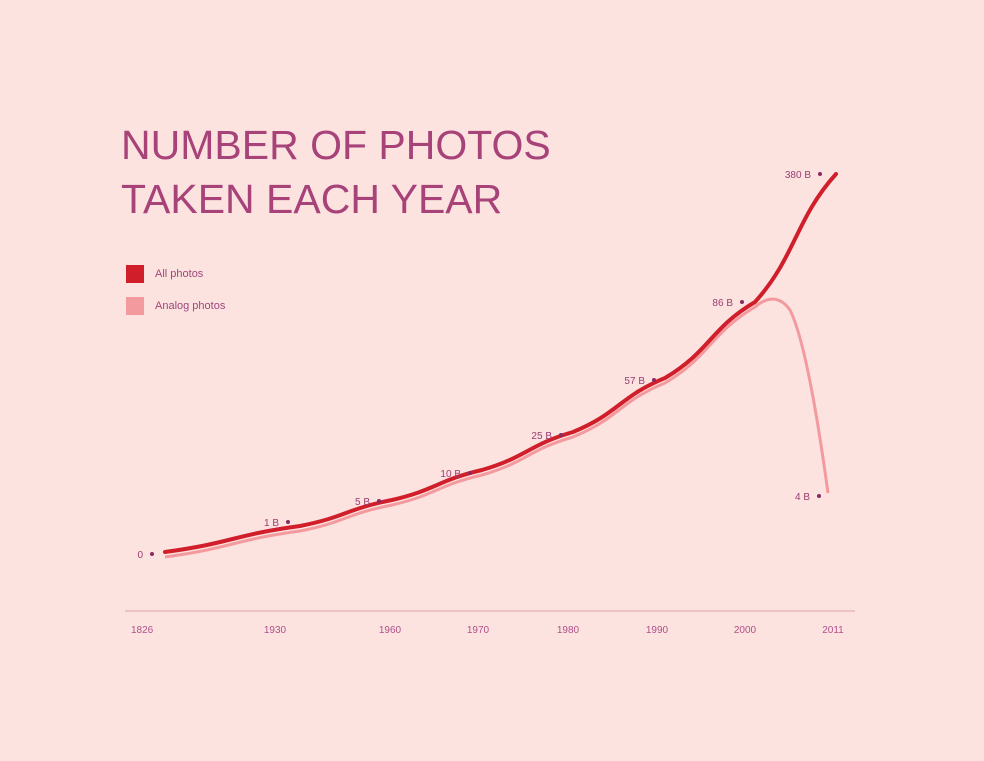  What do you see at coordinates (190, 306) in the screenshot?
I see `legend-label: Analog photos` at bounding box center [190, 306].